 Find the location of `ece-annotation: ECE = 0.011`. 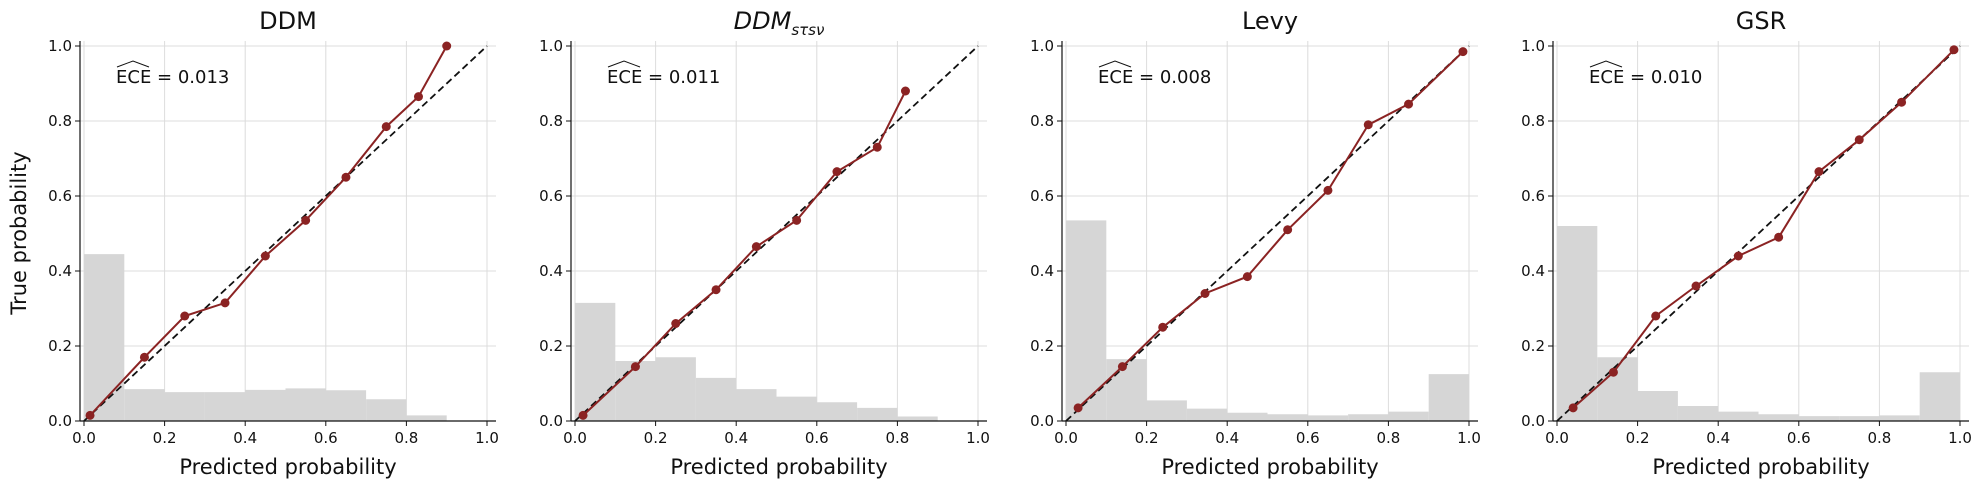

ece-annotation: ECE = 0.011 is located at coordinates (663, 77).